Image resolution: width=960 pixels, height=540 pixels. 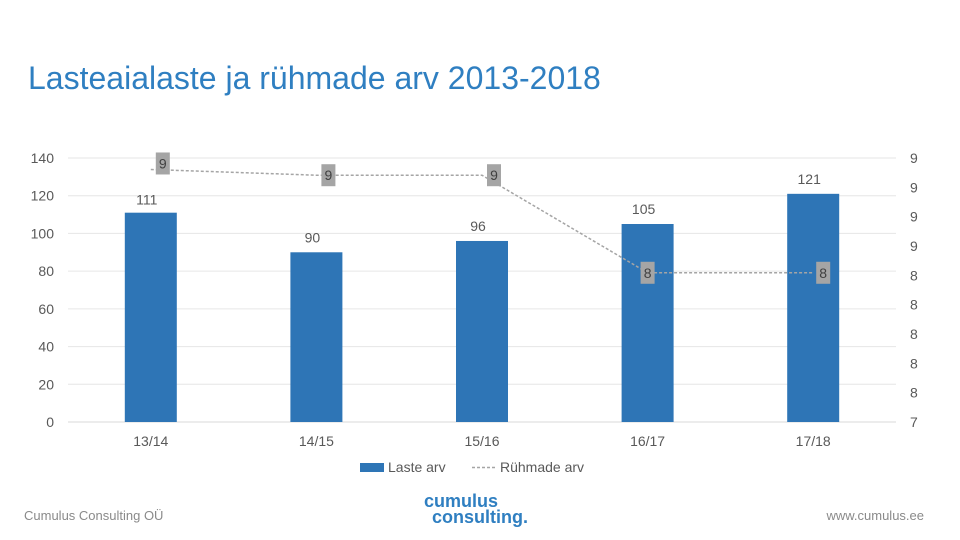 What do you see at coordinates (914, 422) in the screenshot?
I see `y2-tick-label: 7` at bounding box center [914, 422].